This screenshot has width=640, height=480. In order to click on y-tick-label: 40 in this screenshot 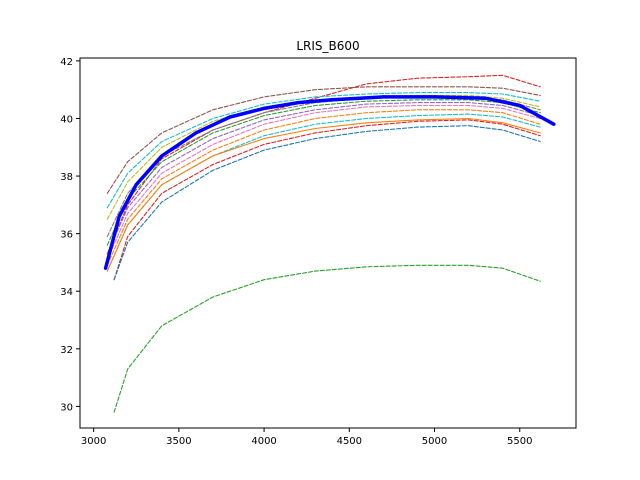, I will do `click(66, 119)`.